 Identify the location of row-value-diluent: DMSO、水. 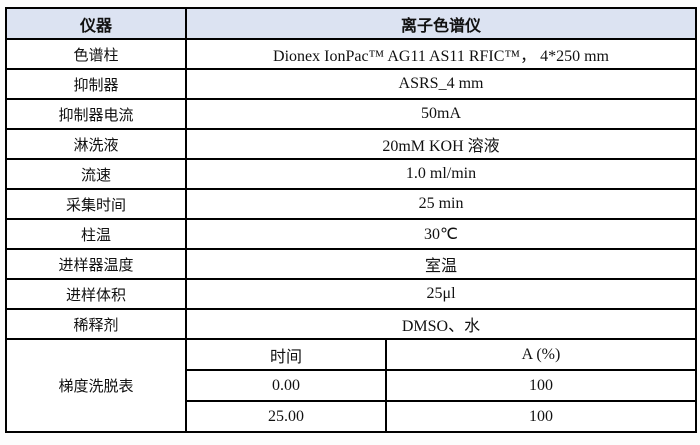
(441, 324).